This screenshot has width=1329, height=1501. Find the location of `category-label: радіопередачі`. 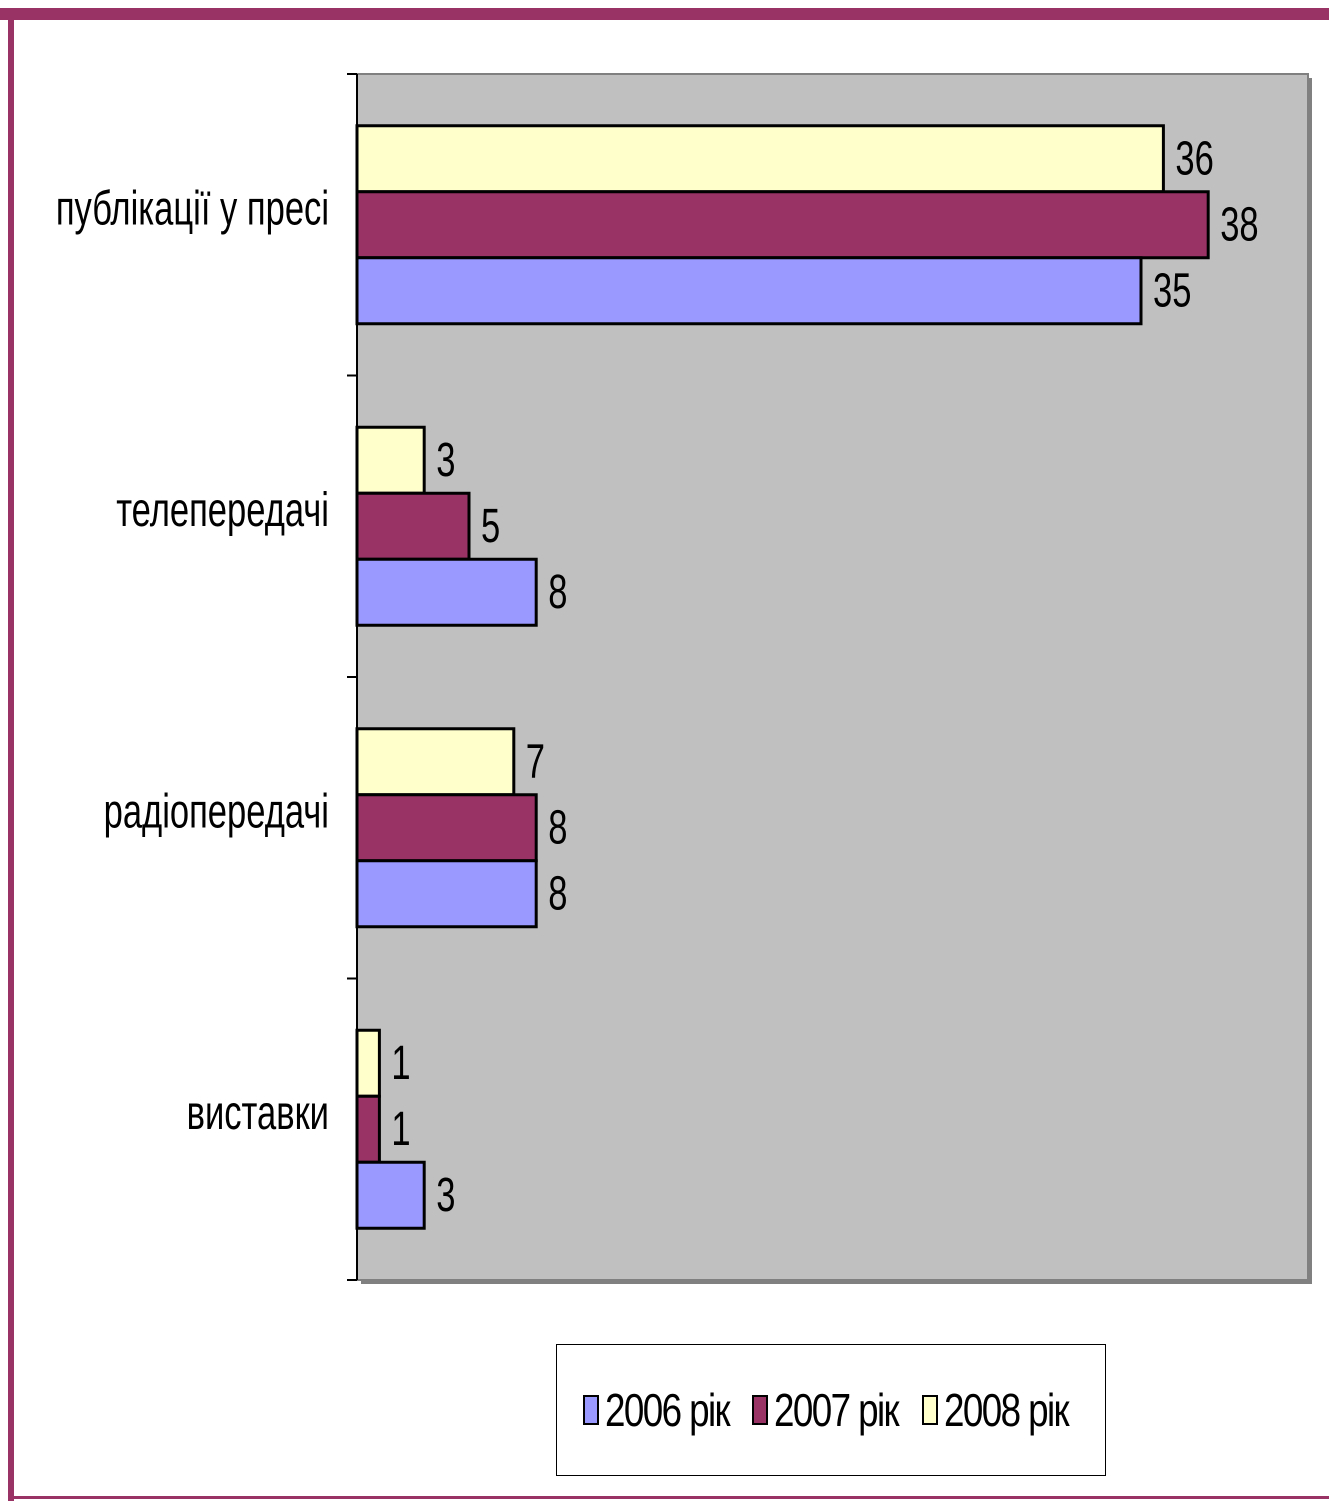

category-label: радіопередачі is located at coordinates (216, 811).